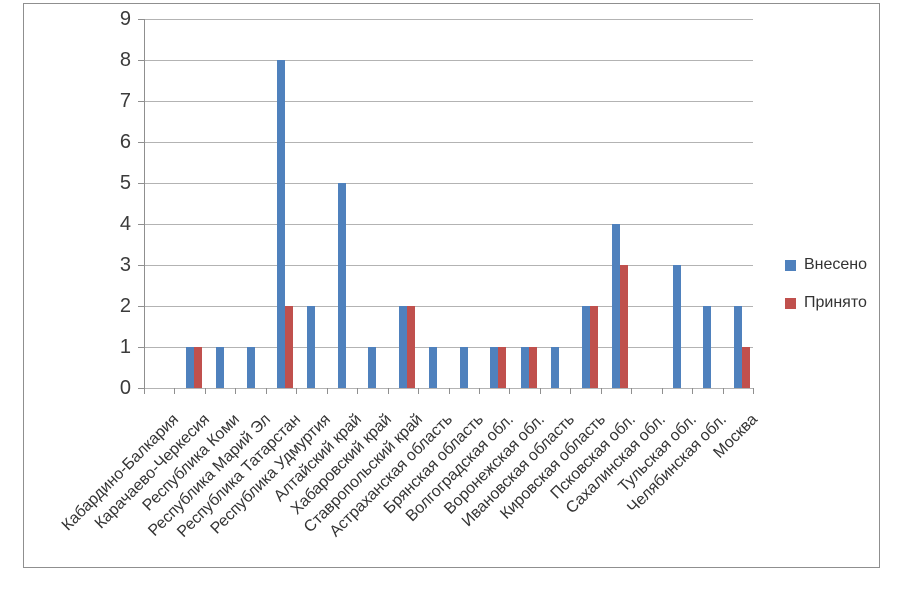 The image size is (900, 608). I want to click on y-axis-tick-label: 6, so click(125, 142).